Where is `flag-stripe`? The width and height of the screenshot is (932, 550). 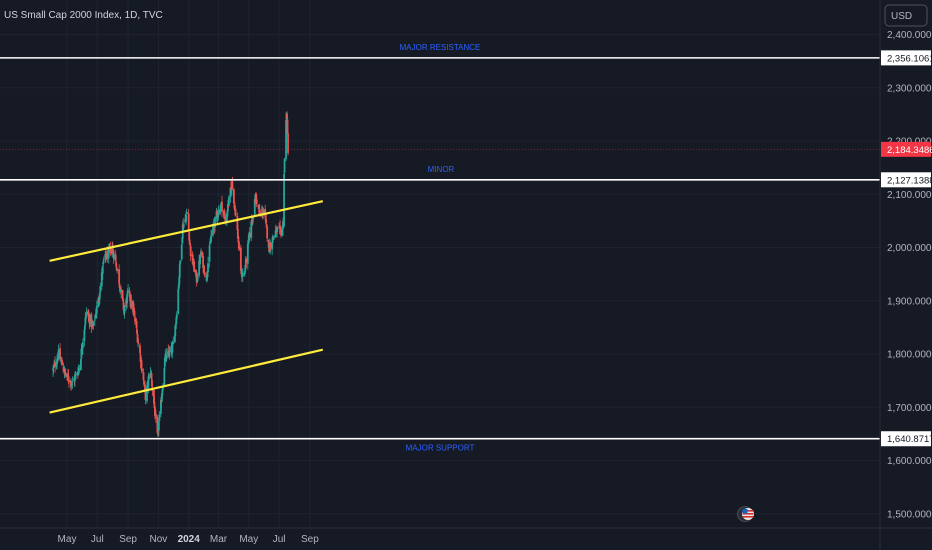
flag-stripe is located at coordinates (748, 517).